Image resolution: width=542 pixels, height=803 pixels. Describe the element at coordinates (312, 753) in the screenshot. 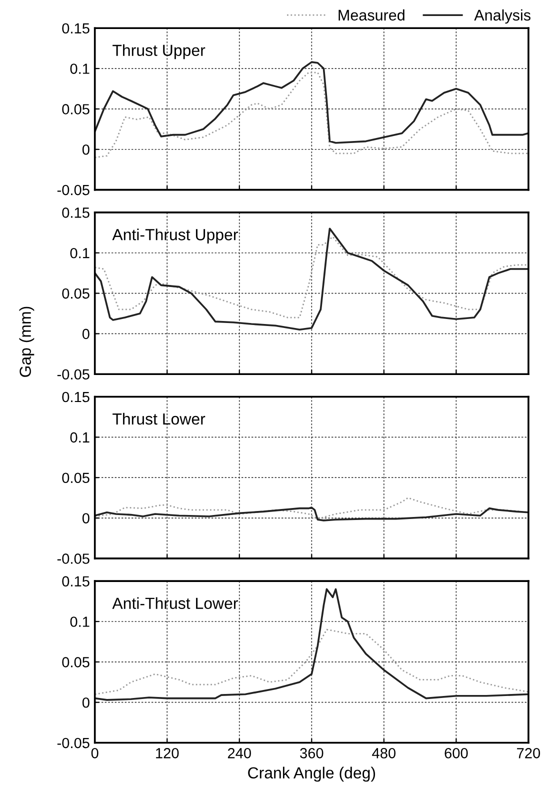

I see `x-tick-label: 360` at that location.